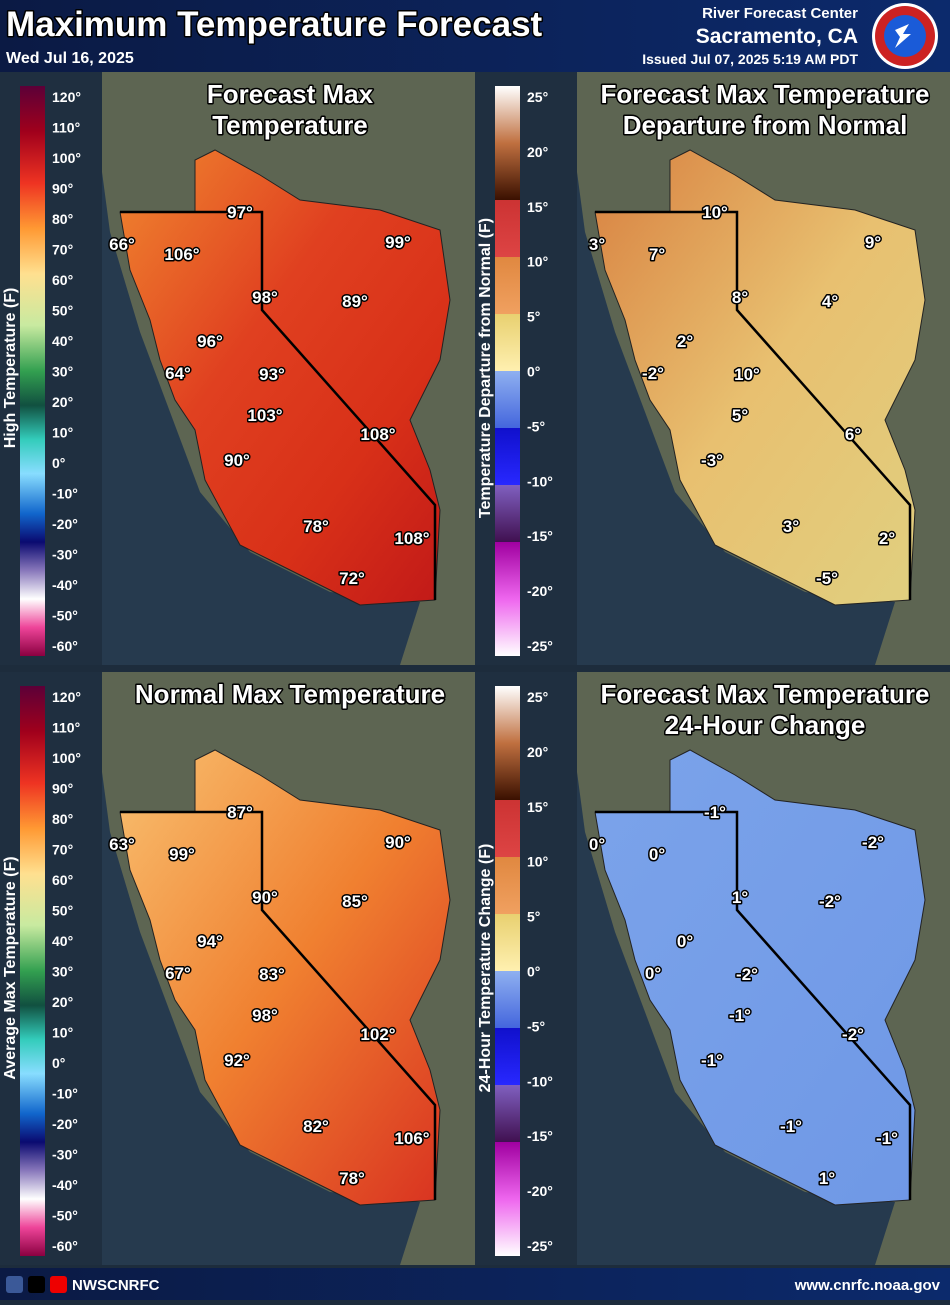  I want to click on map-value-label: 103°, so click(264, 415).